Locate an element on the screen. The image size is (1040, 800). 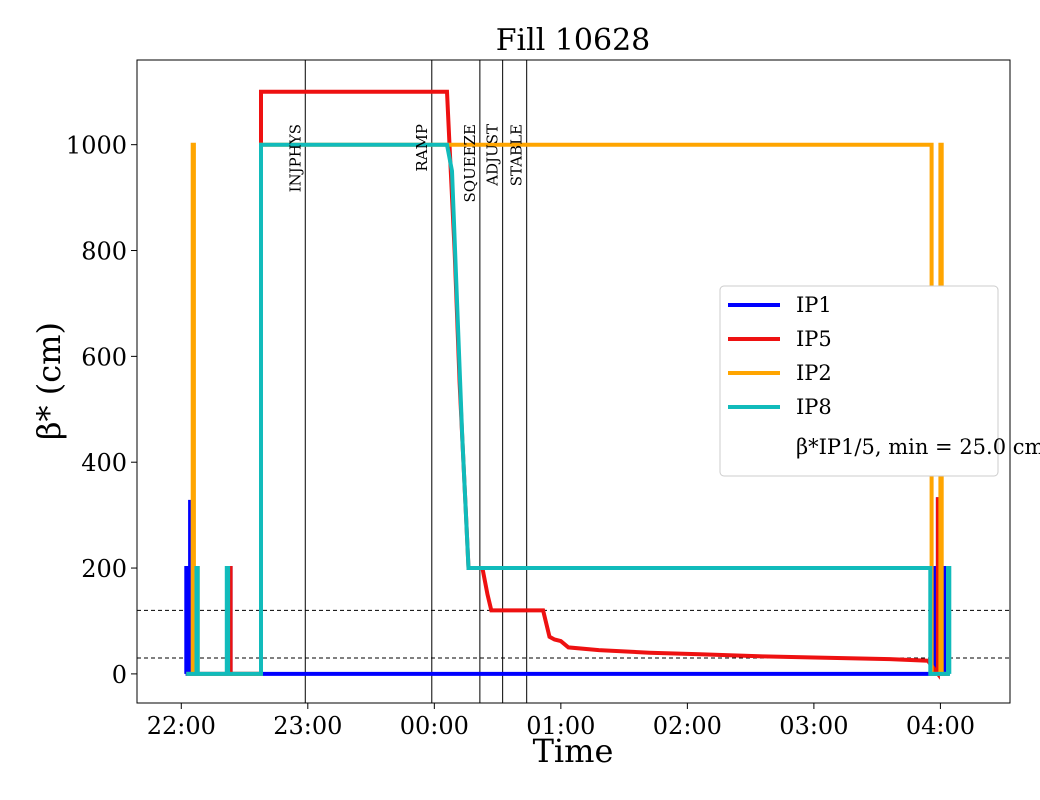
y-tick-label: 400 is located at coordinates (104, 463).